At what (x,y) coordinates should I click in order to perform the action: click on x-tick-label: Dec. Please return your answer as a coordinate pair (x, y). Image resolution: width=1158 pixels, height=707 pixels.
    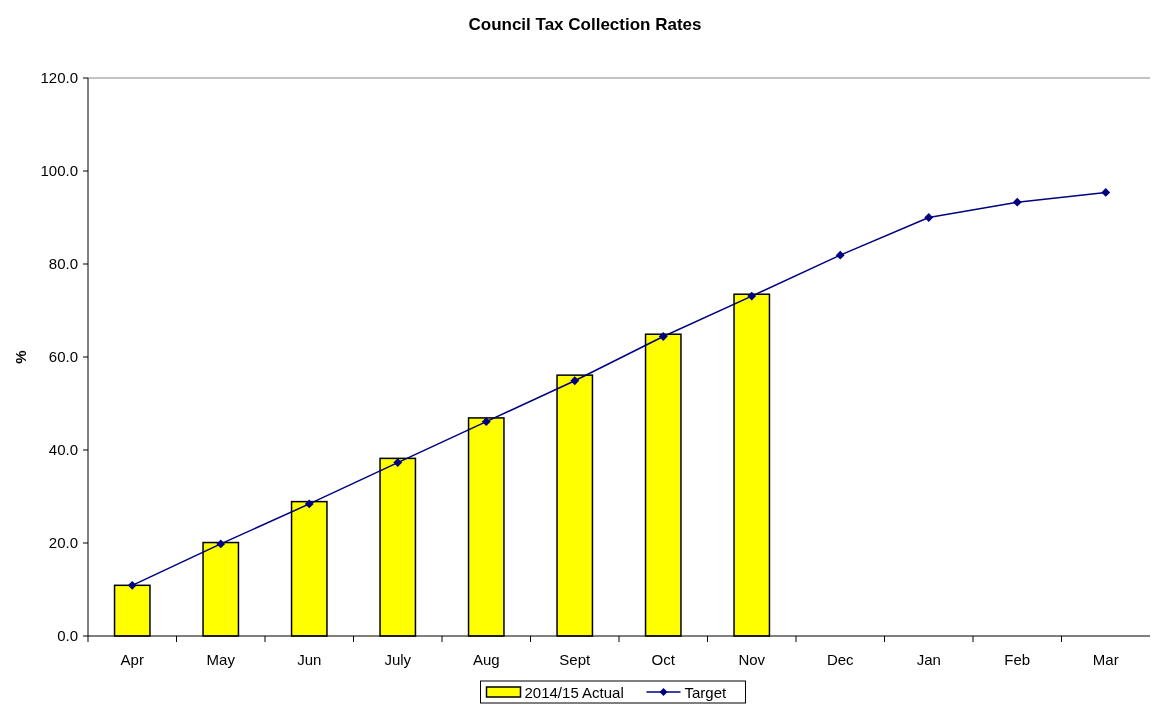
    Looking at the image, I should click on (840, 659).